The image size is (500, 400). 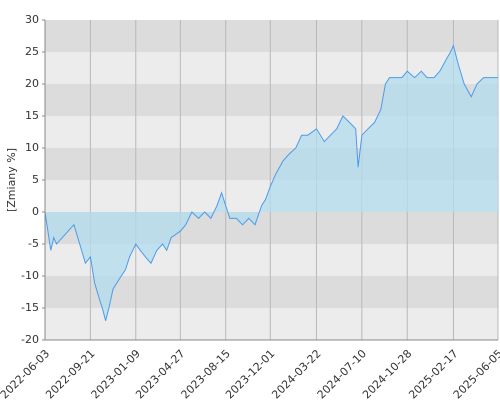 I want to click on y-tick-label: -20, so click(x=30, y=339).